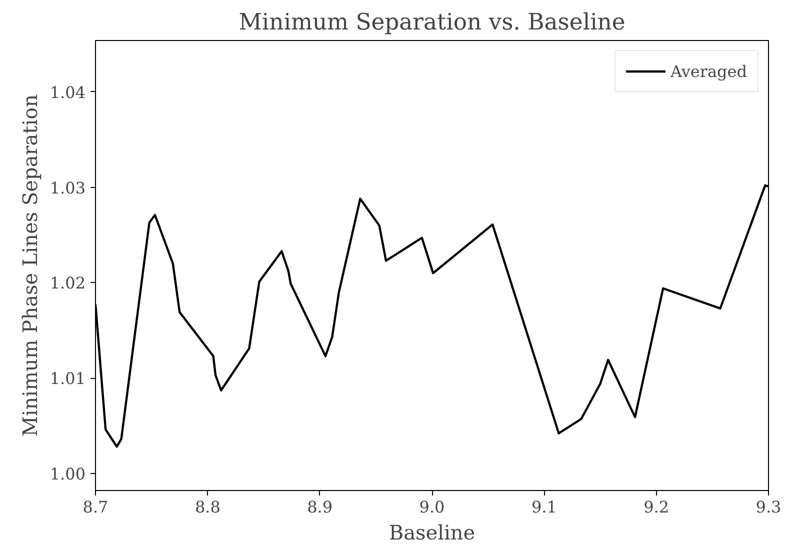 The width and height of the screenshot is (788, 550). Describe the element at coordinates (320, 507) in the screenshot. I see `x-tick-label: 8.9` at that location.